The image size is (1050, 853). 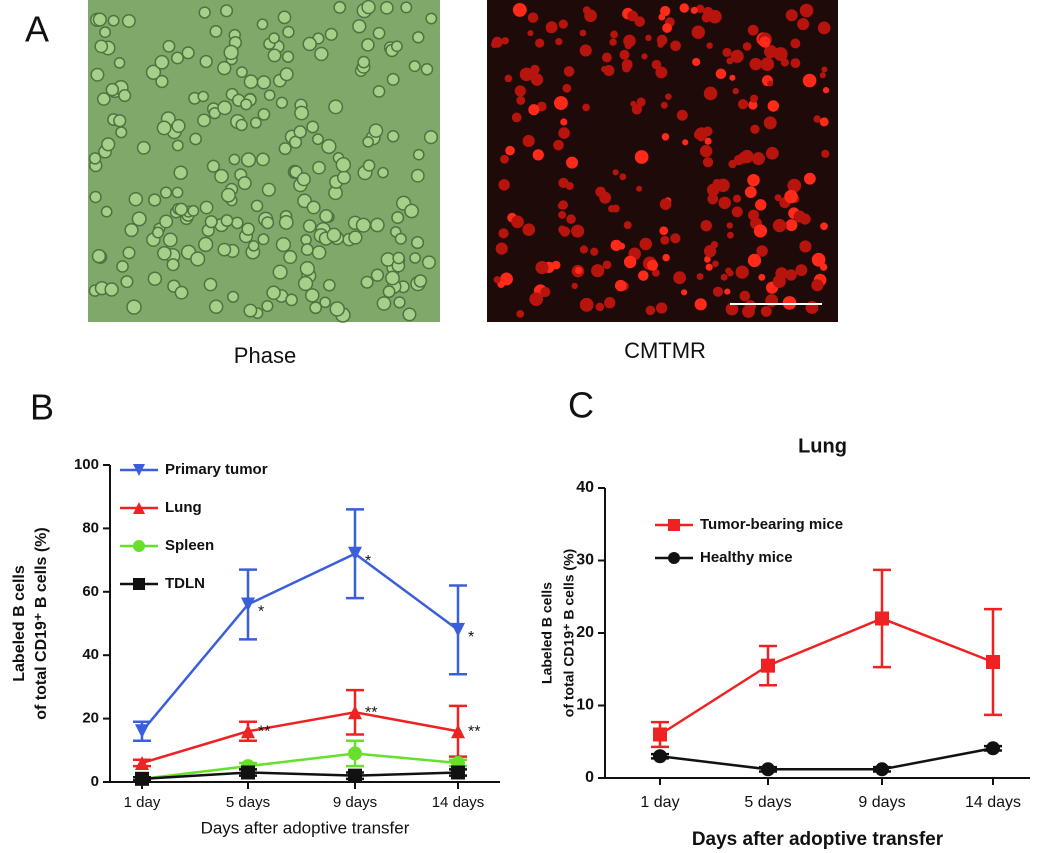 I want to click on y-tick-label: 20, so click(x=90, y=718).